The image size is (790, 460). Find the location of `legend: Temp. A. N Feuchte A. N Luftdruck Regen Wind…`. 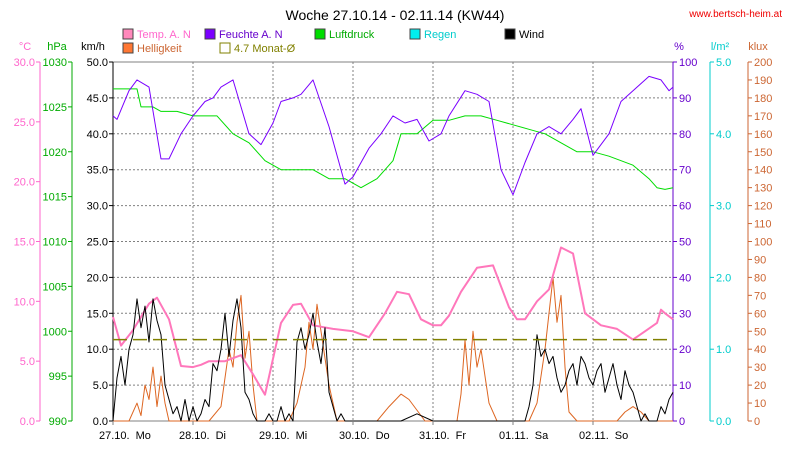

legend: Temp. A. N Feuchte A. N Luftdruck Regen Wind… is located at coordinates (333, 41).